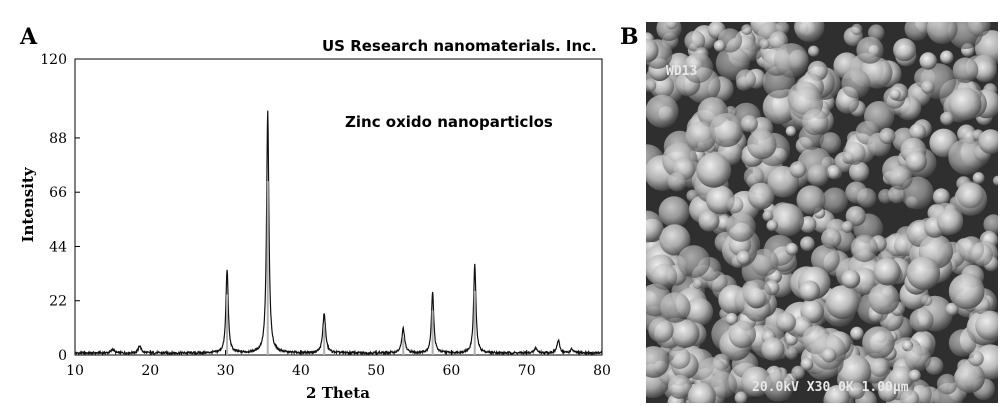 This screenshot has width=1000, height=406. What do you see at coordinates (58, 302) in the screenshot?
I see `y-tick-label: 22` at bounding box center [58, 302].